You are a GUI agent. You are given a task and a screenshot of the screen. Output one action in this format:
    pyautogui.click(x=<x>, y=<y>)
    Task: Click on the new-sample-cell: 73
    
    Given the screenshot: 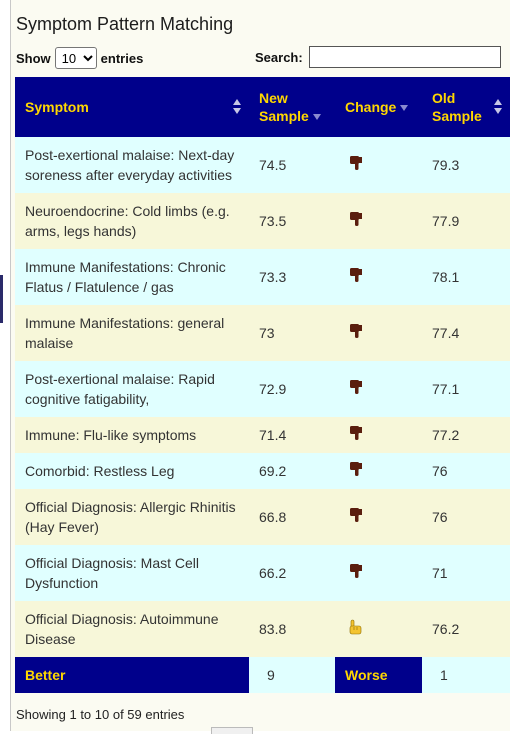 What is the action you would take?
    pyautogui.click(x=292, y=333)
    